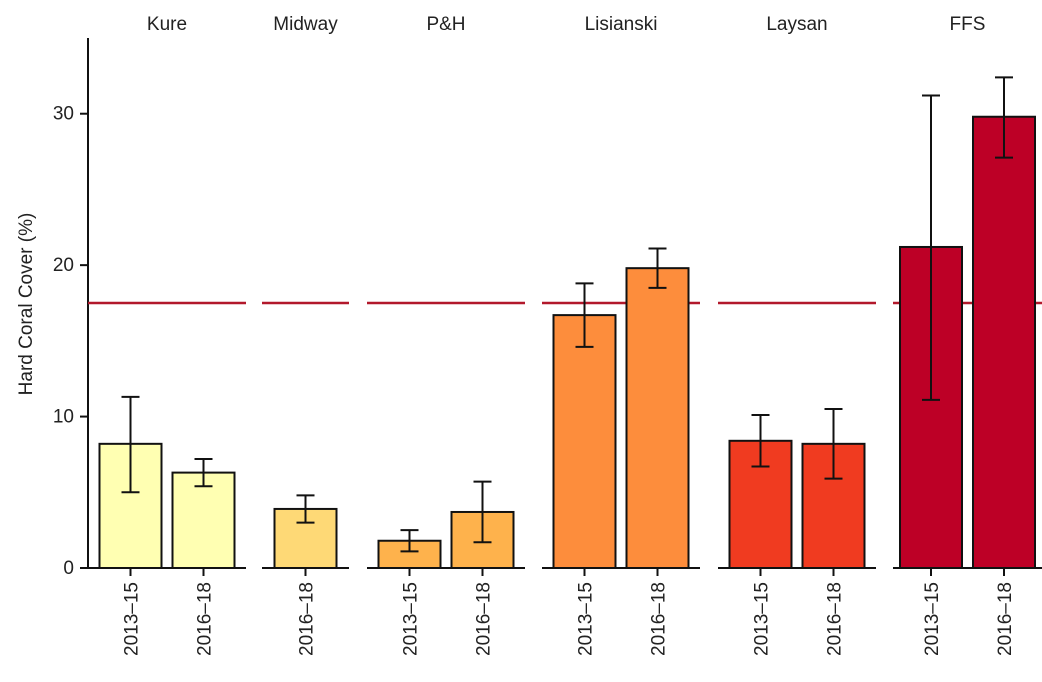 This screenshot has width=1042, height=682. What do you see at coordinates (796, 24) in the screenshot?
I see `facet-label: Laysan` at bounding box center [796, 24].